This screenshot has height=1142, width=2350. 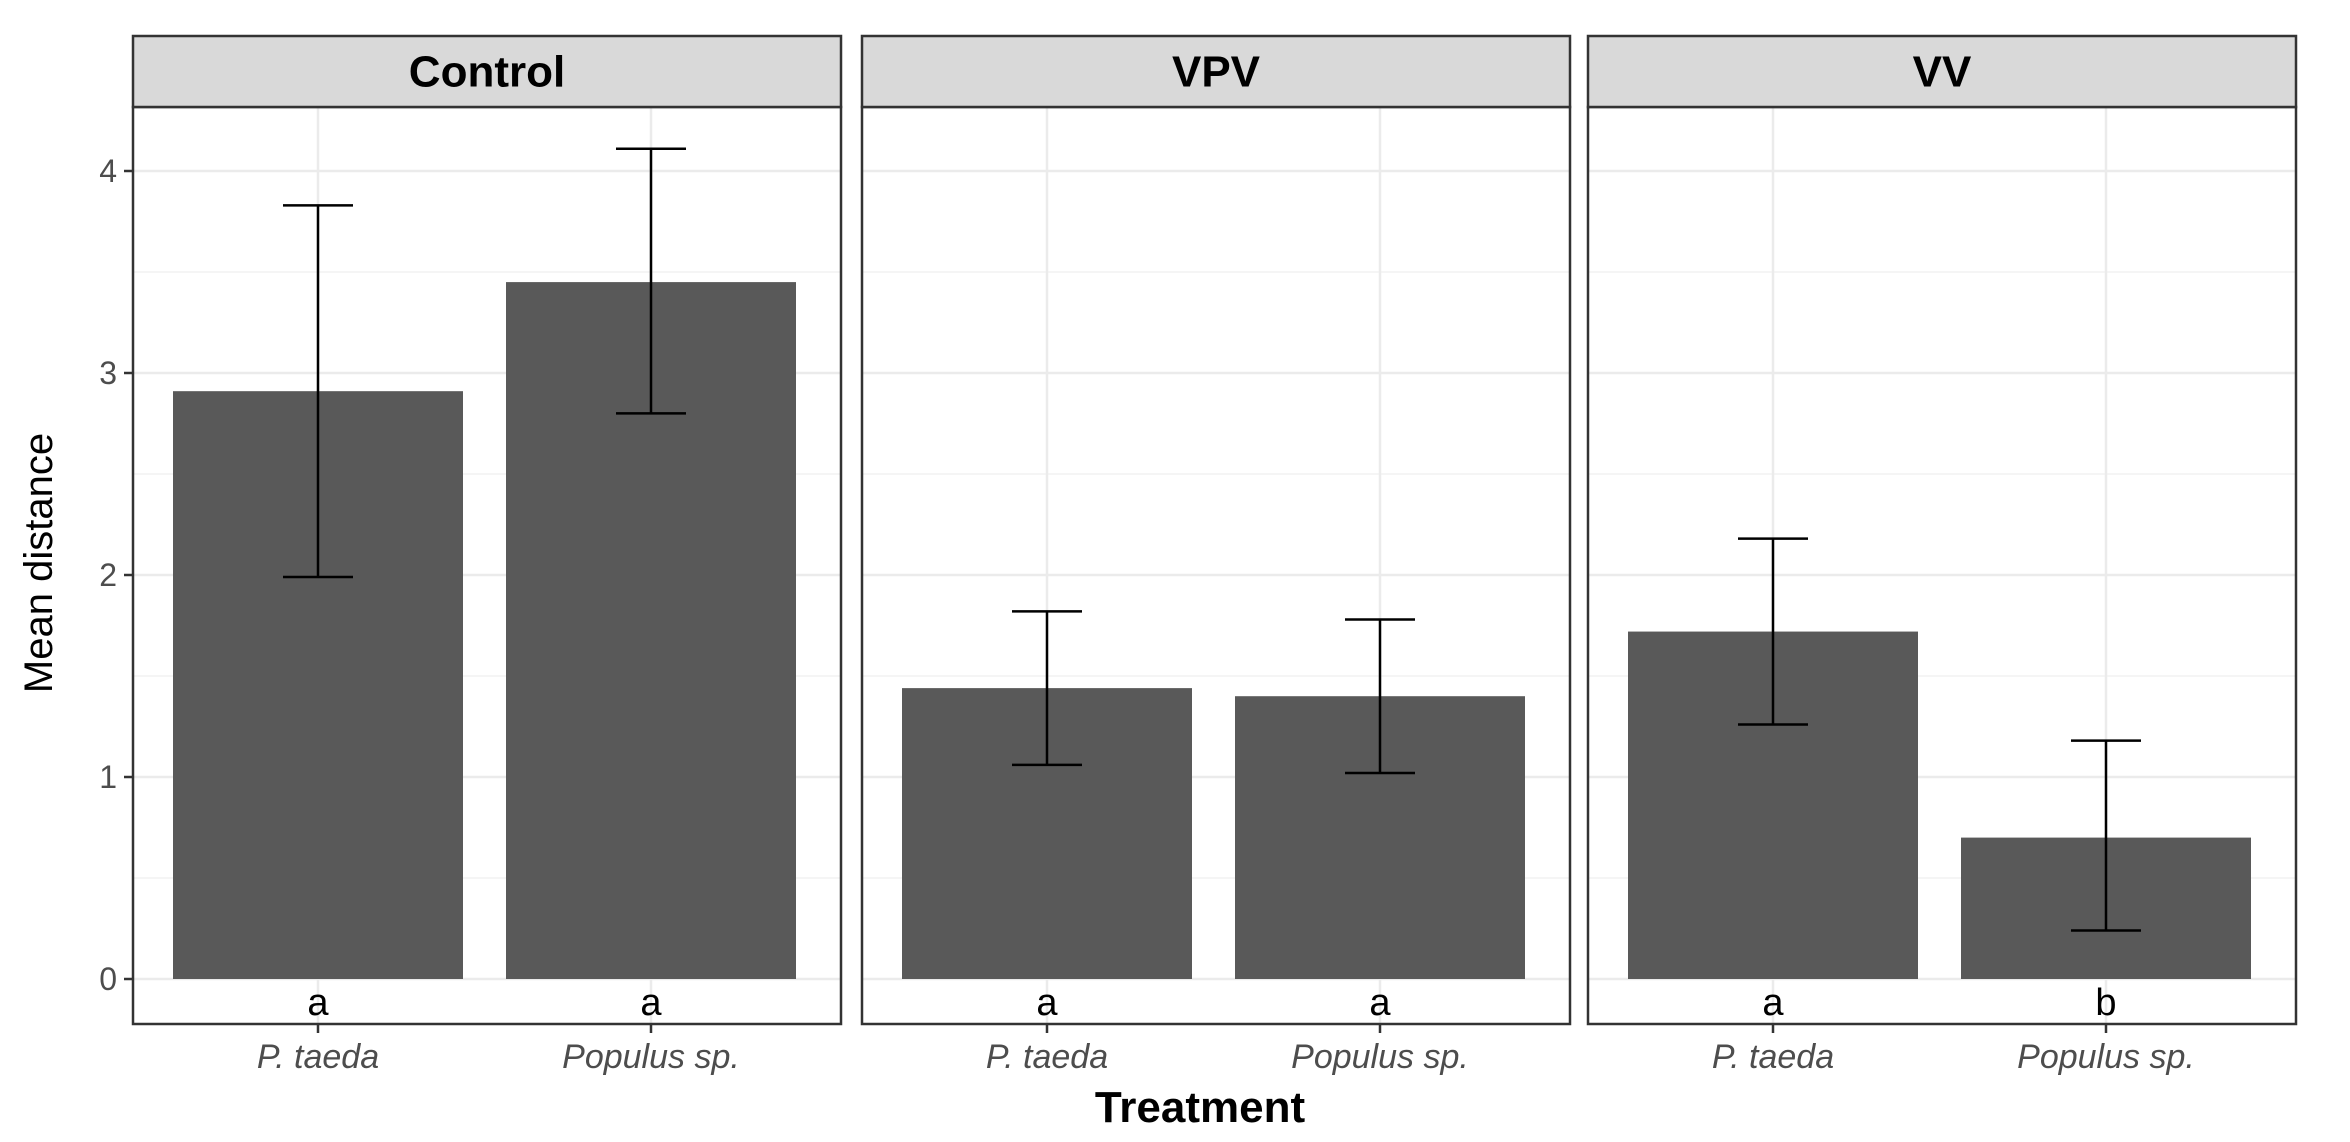 I want to click on x-axis-title: Treatment, so click(x=1200, y=1107).